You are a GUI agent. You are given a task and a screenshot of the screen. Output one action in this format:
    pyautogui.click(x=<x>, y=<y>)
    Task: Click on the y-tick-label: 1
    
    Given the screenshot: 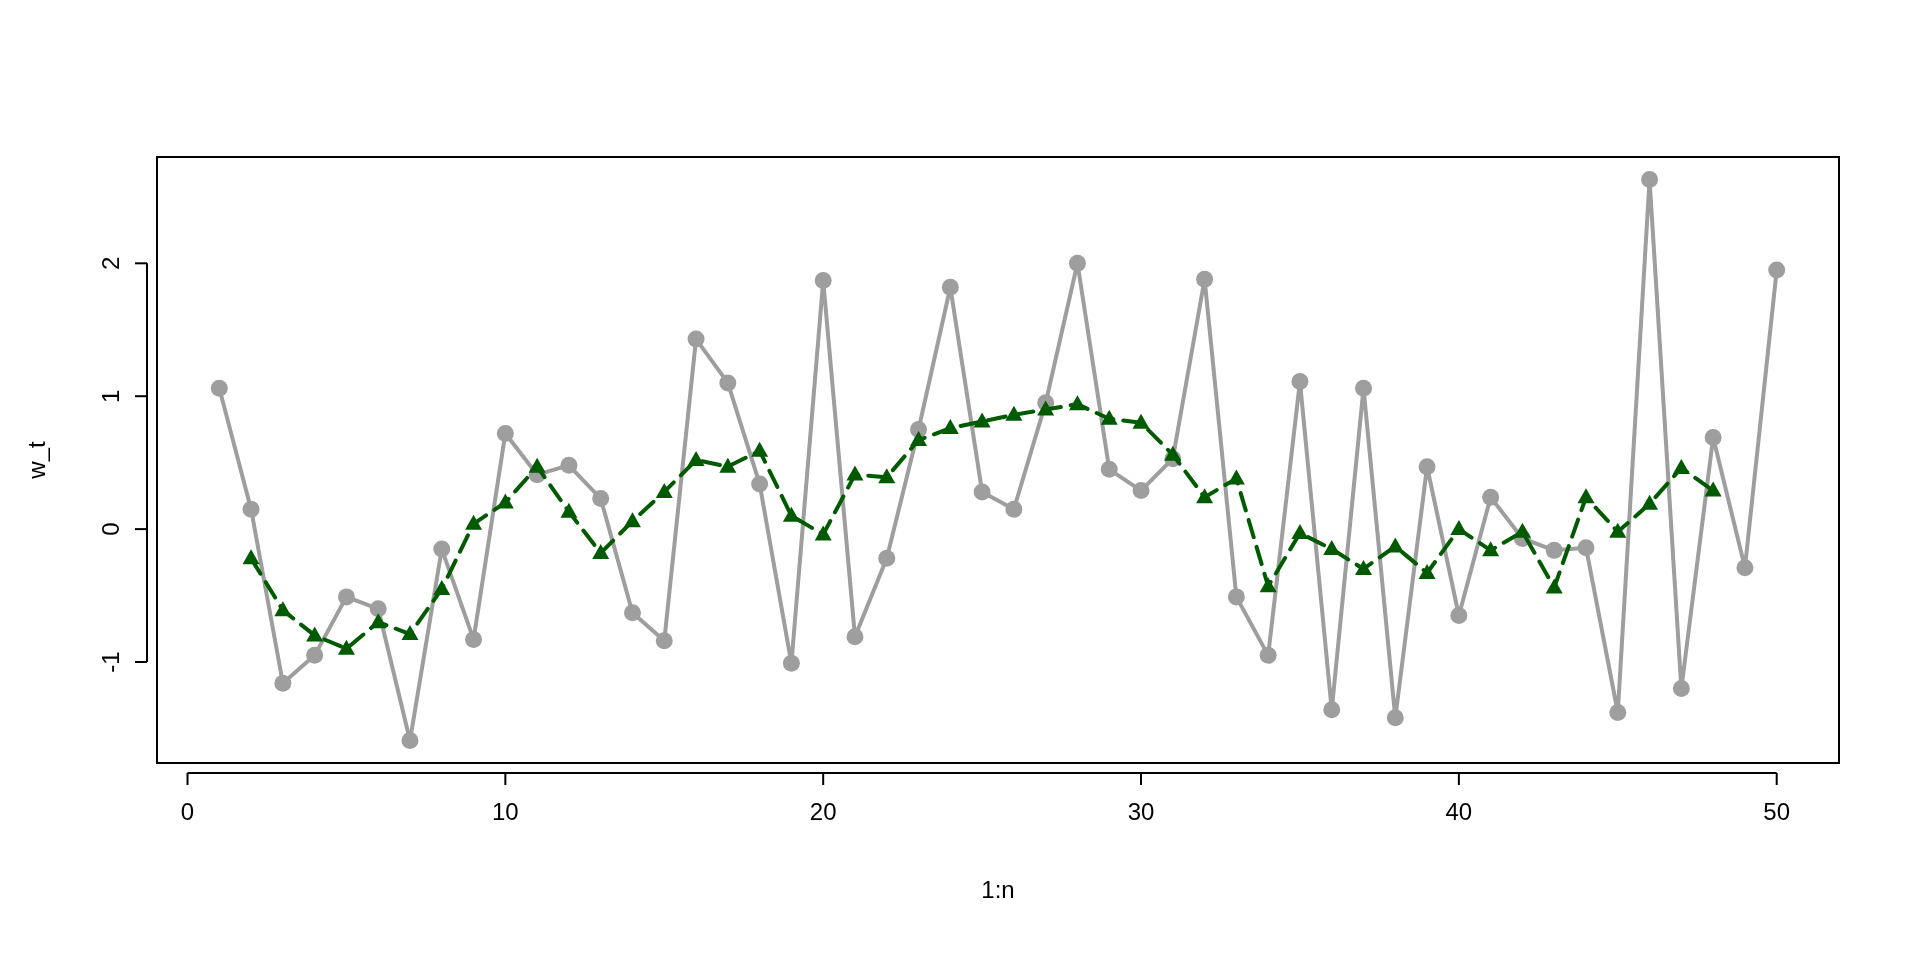 What is the action you would take?
    pyautogui.click(x=110, y=396)
    